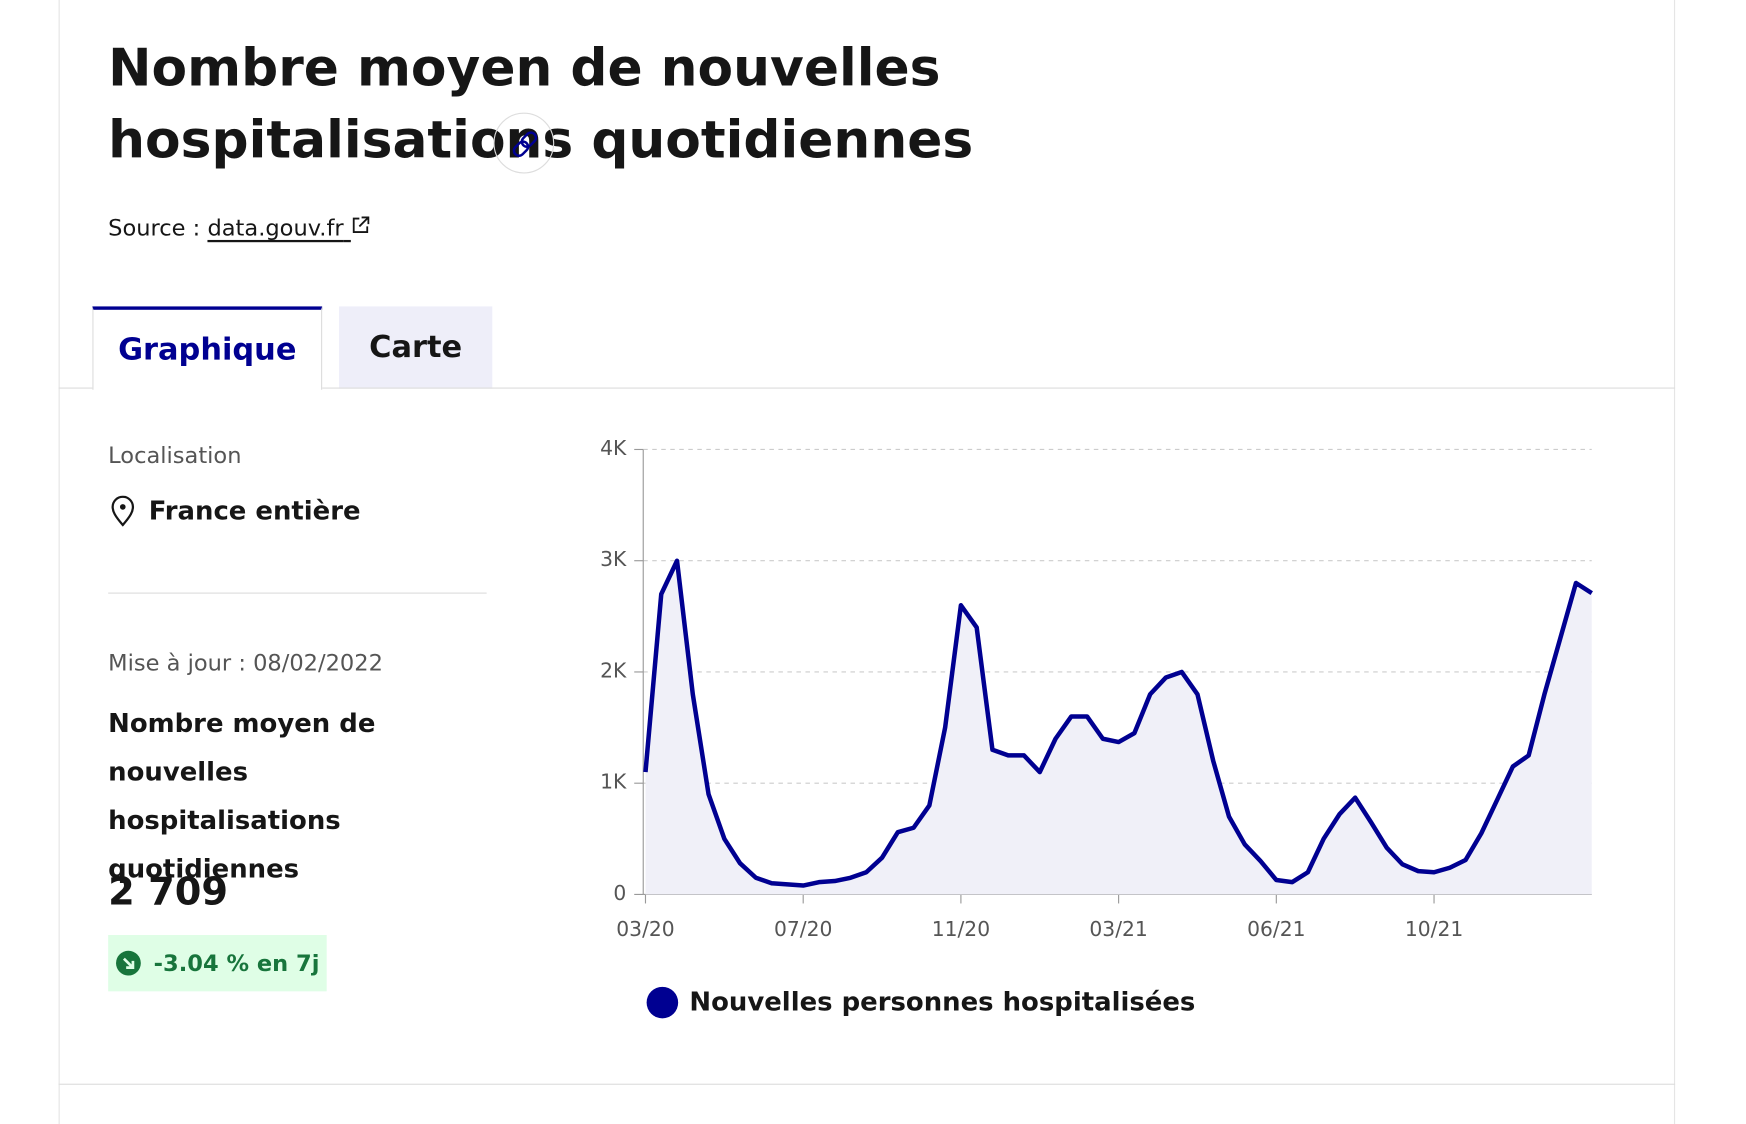  Describe the element at coordinates (129, 963) in the screenshot. I see `down-icon` at that location.